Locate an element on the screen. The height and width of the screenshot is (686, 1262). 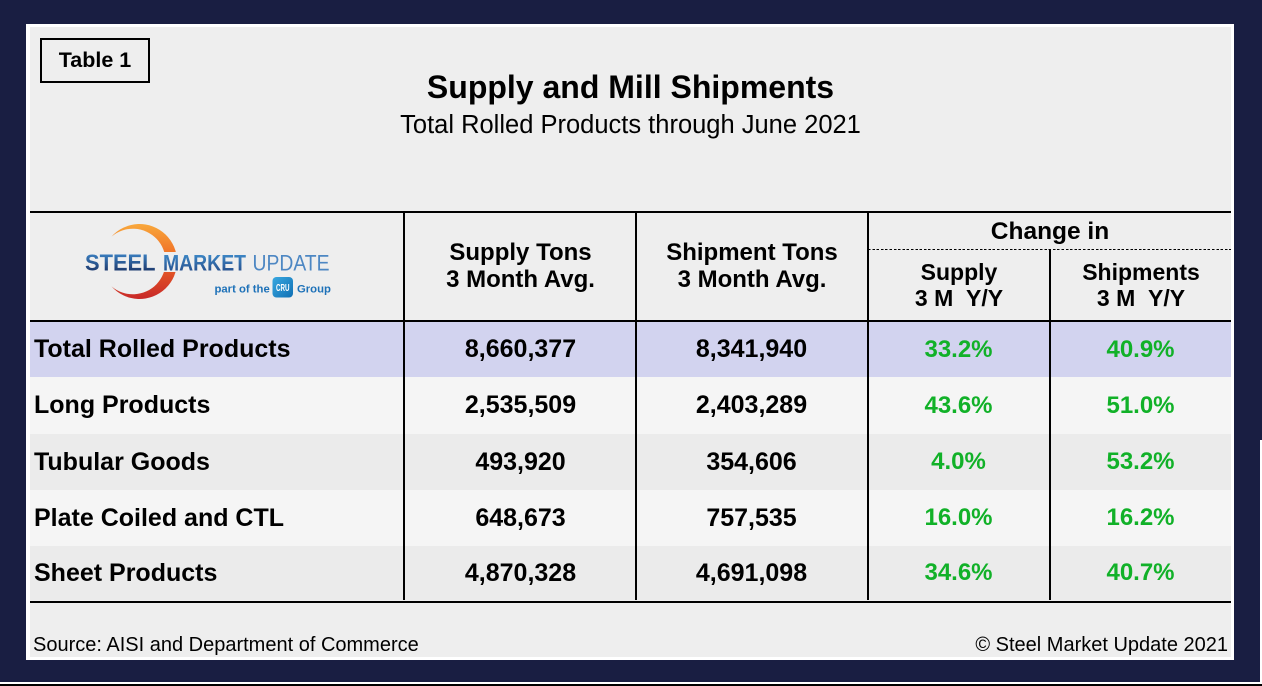
svg-text: STEEL is located at coordinates (120, 263).